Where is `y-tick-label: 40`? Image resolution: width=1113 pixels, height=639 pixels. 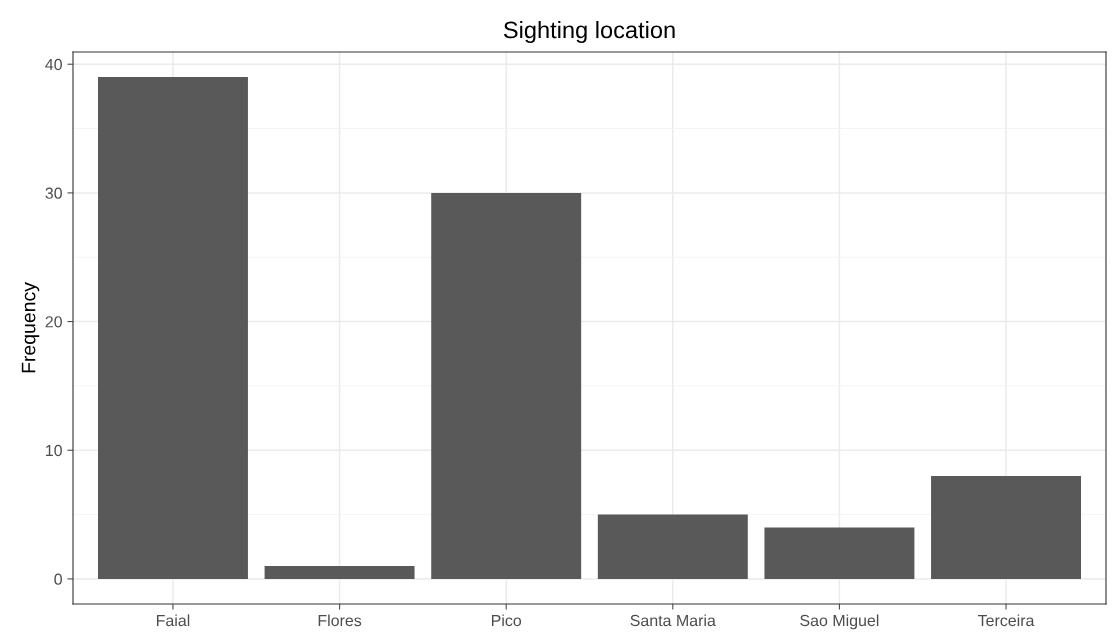
y-tick-label: 40 is located at coordinates (53, 64).